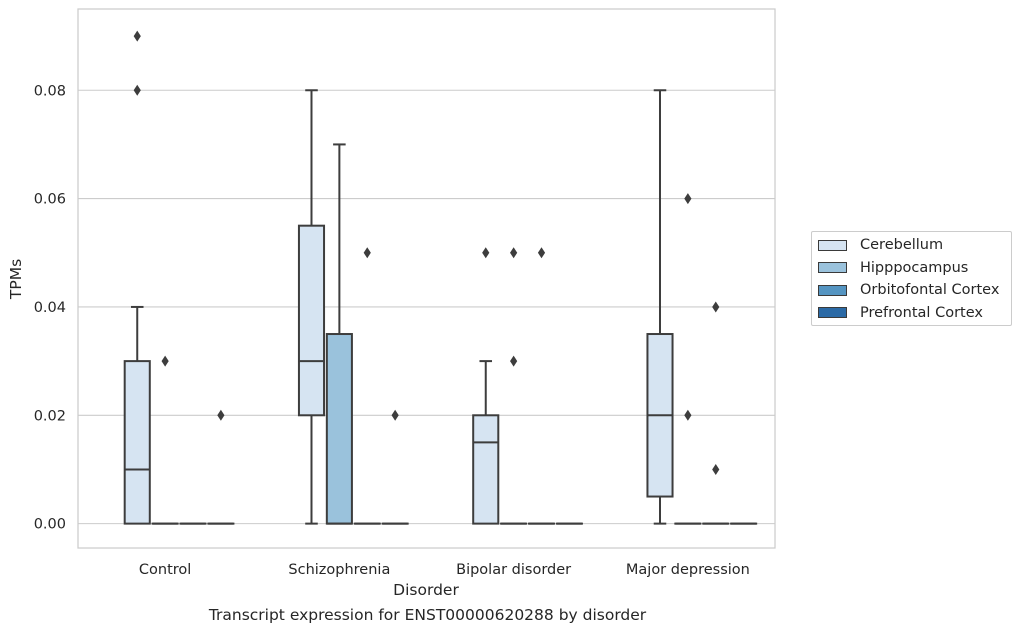 The width and height of the screenshot is (1023, 634). What do you see at coordinates (426, 590) in the screenshot?
I see `x-axis-label: Disorder` at bounding box center [426, 590].